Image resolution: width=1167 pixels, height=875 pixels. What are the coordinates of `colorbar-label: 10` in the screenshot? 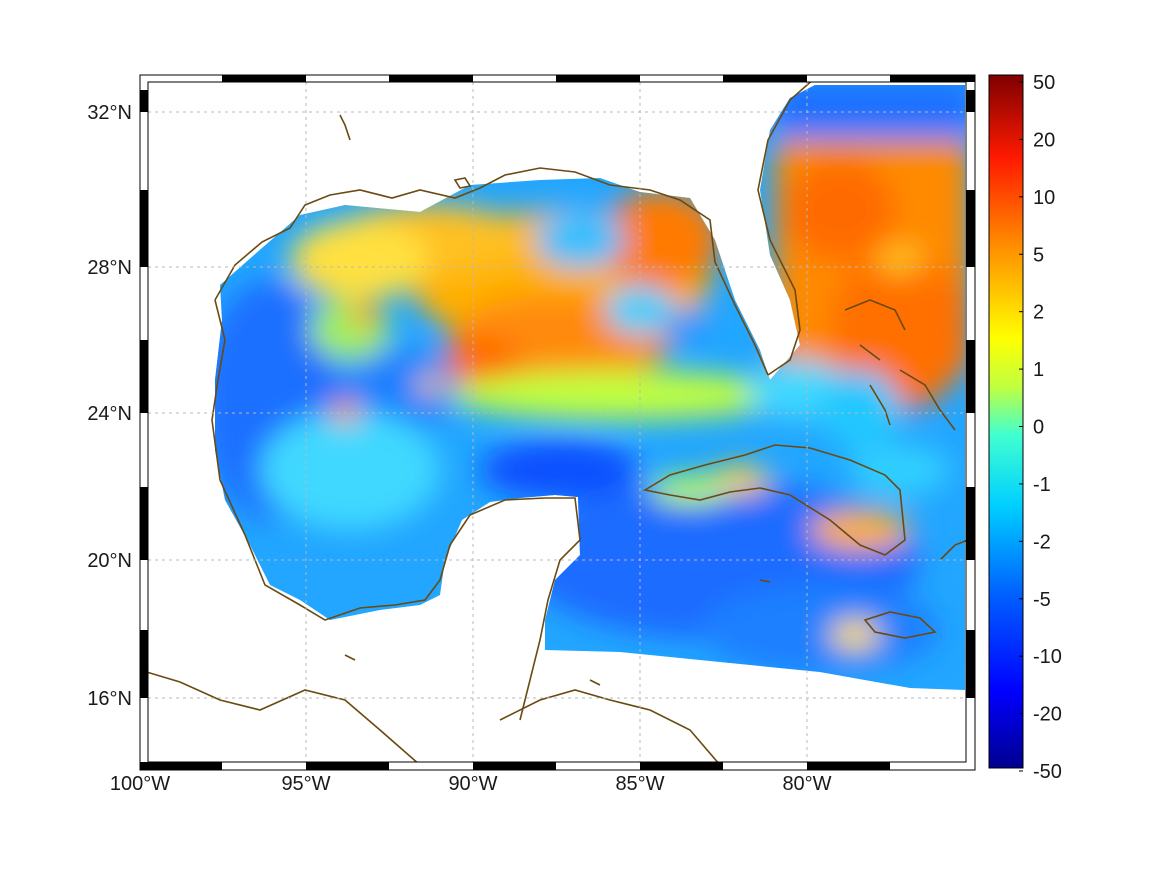 It's located at (1044, 198).